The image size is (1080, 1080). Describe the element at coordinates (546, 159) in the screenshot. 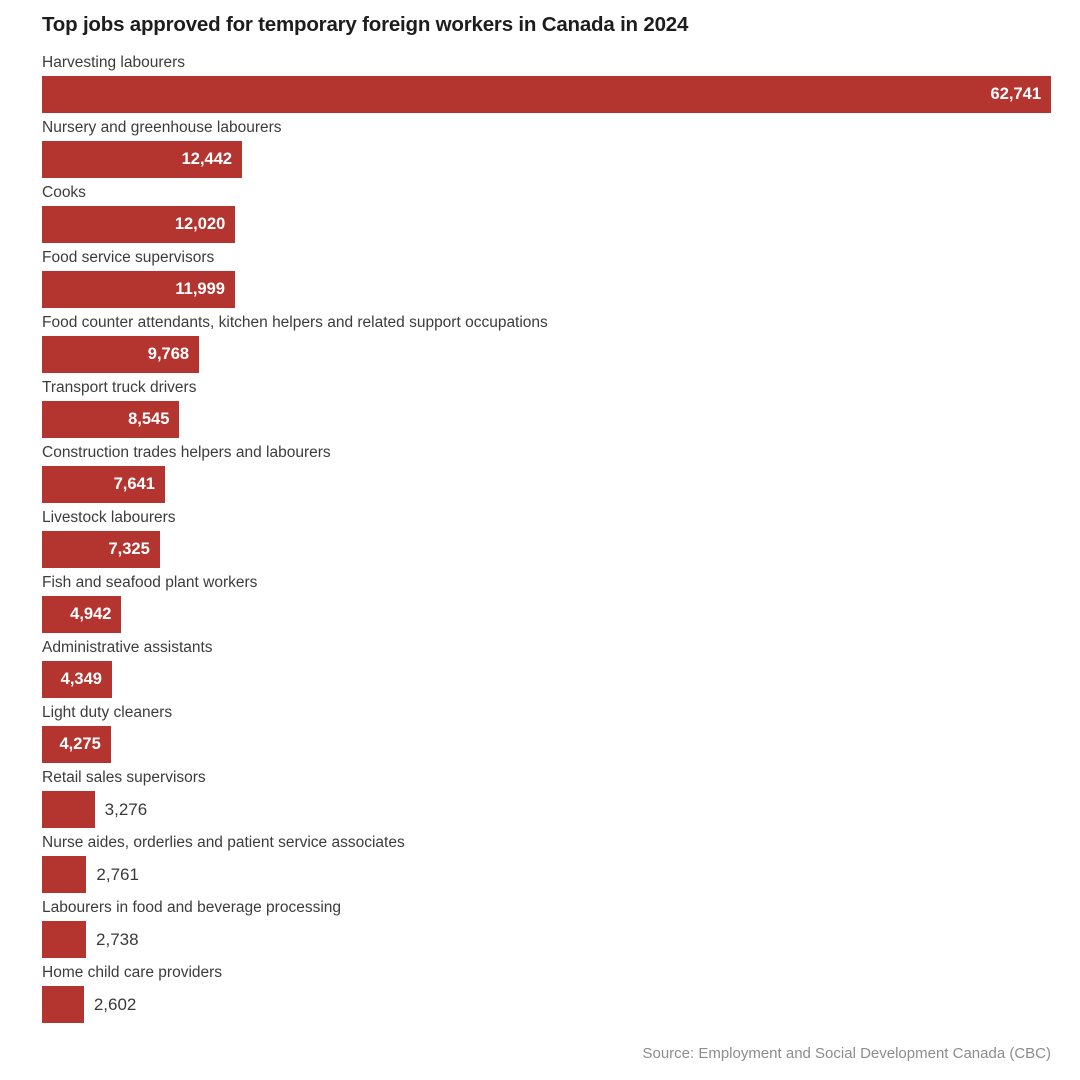

I see `bar-line: 12,442` at that location.